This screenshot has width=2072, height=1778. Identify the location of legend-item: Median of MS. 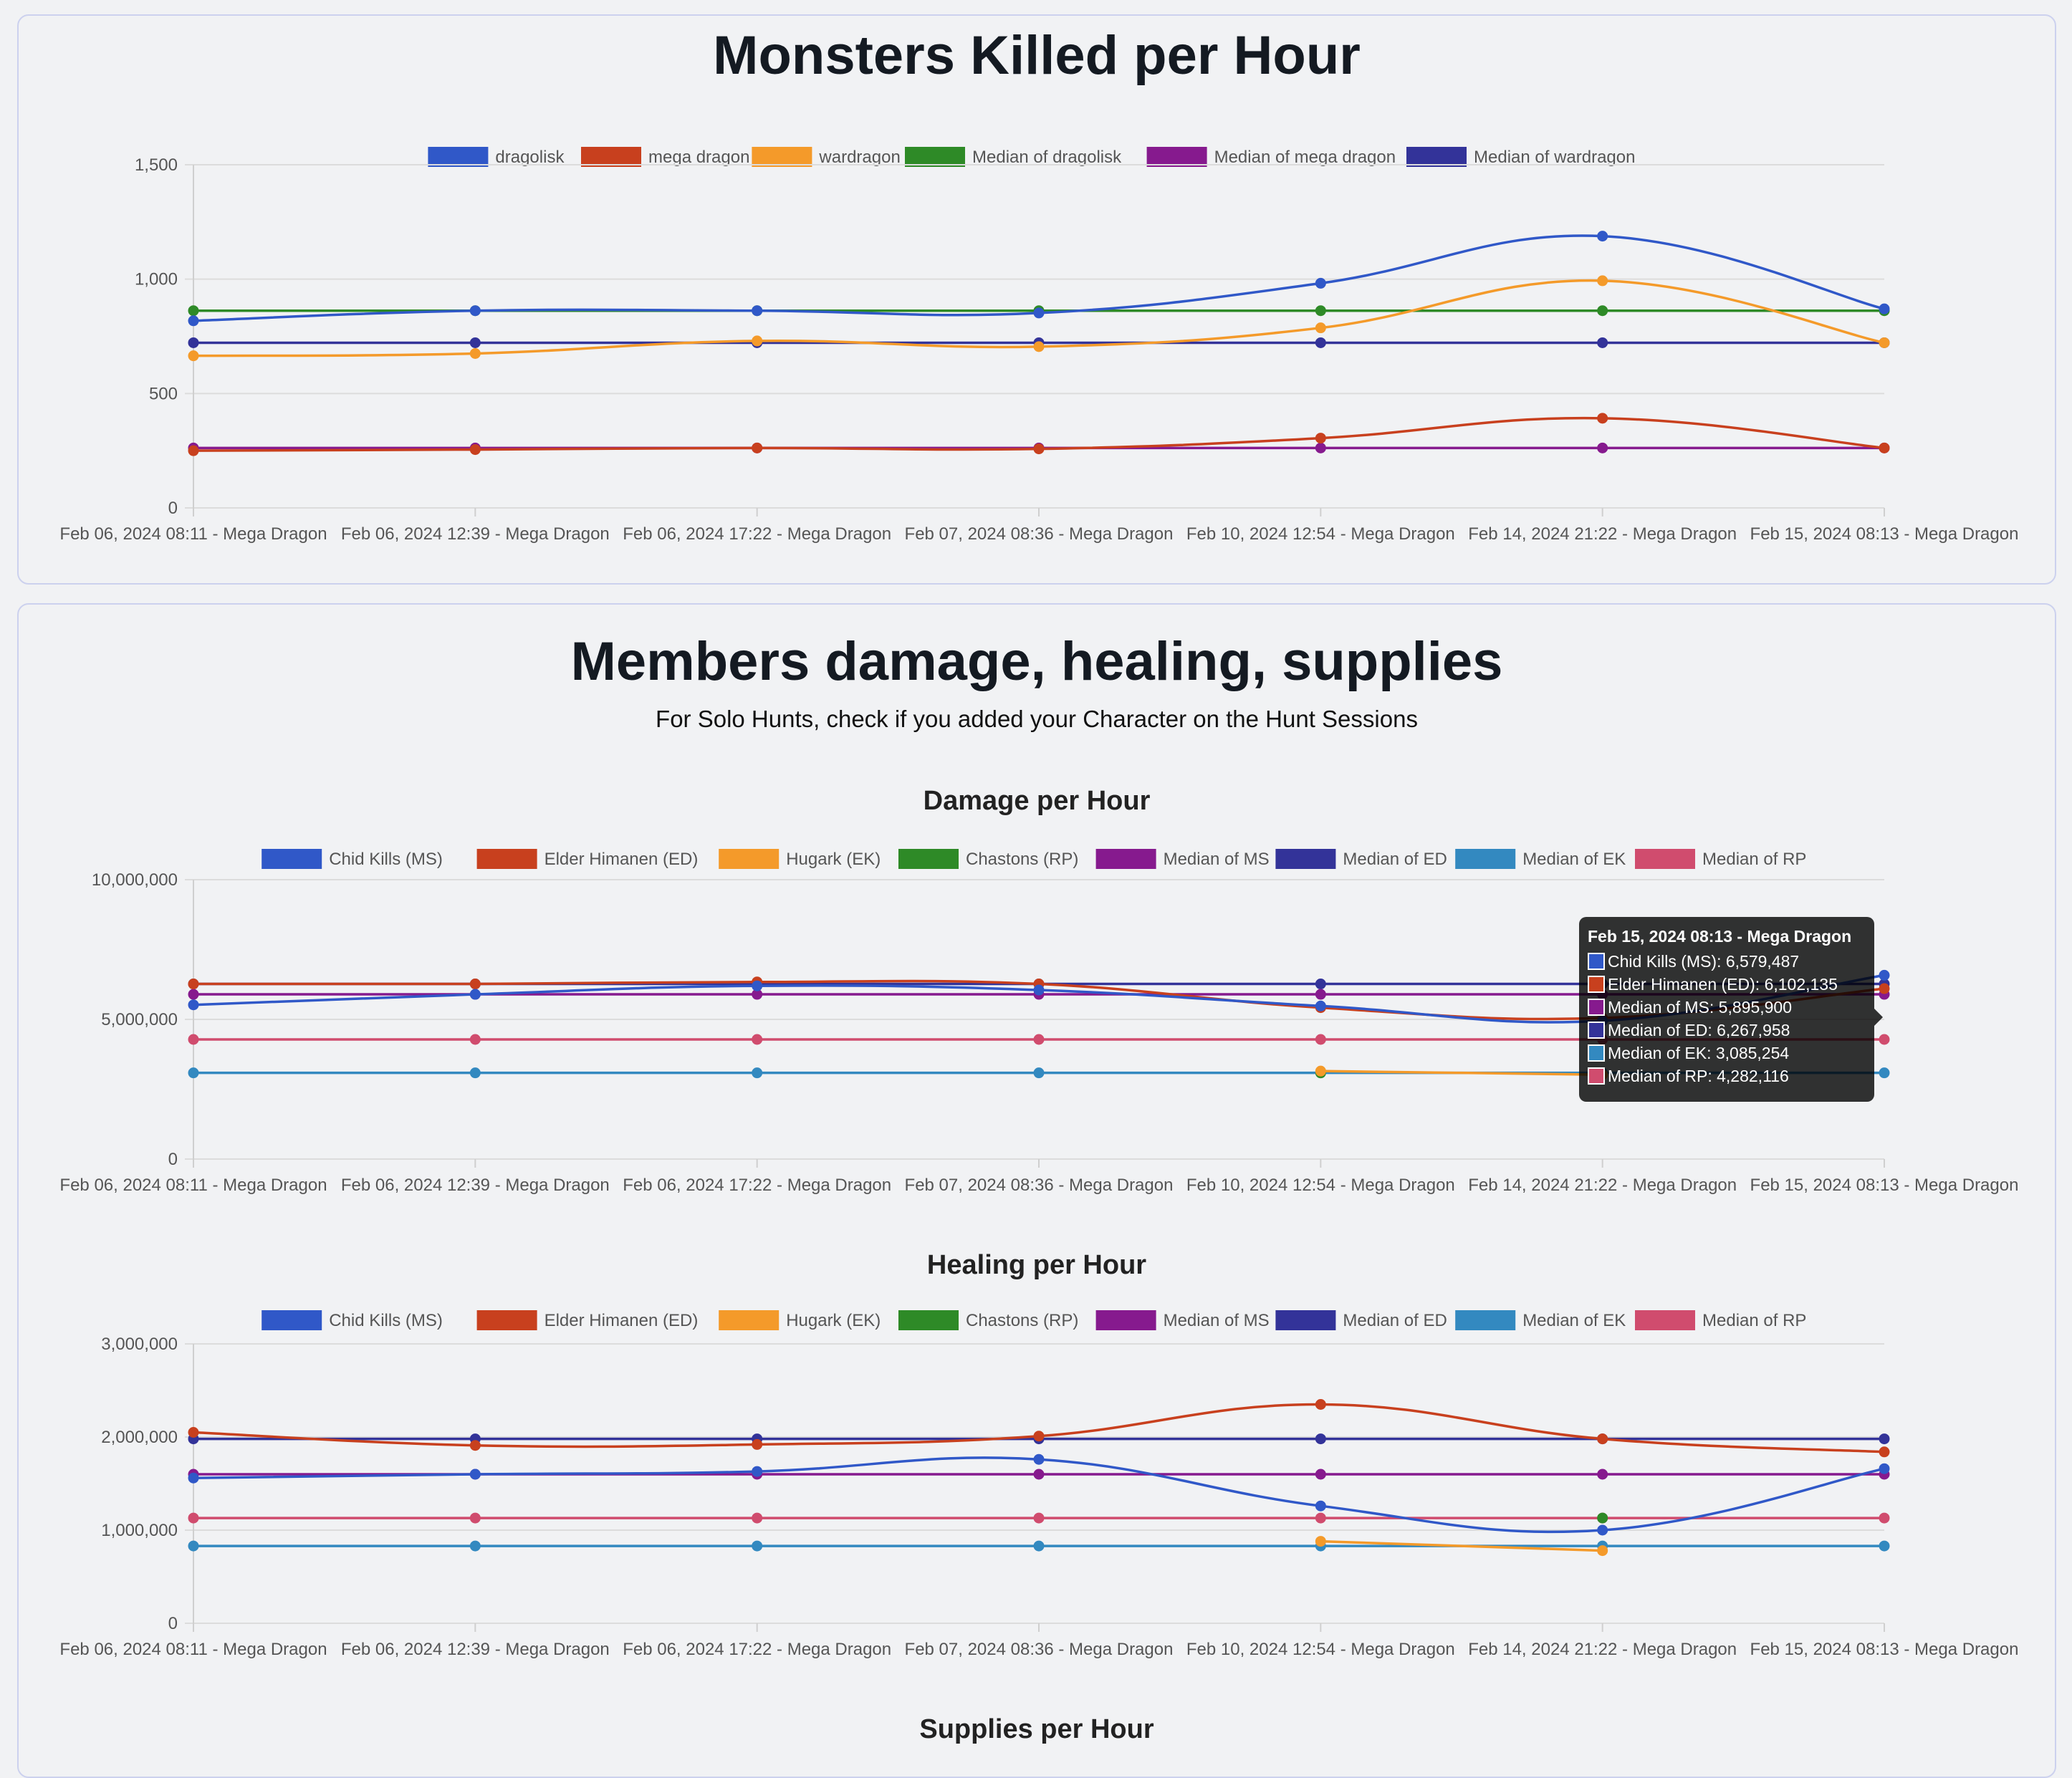
(1182, 859).